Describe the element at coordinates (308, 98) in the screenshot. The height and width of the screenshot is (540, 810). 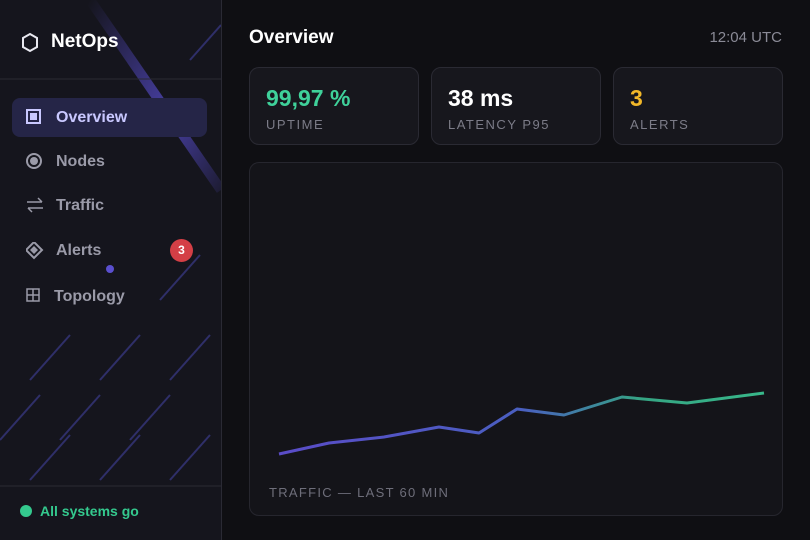
I see `stat-value: 99,97 %` at that location.